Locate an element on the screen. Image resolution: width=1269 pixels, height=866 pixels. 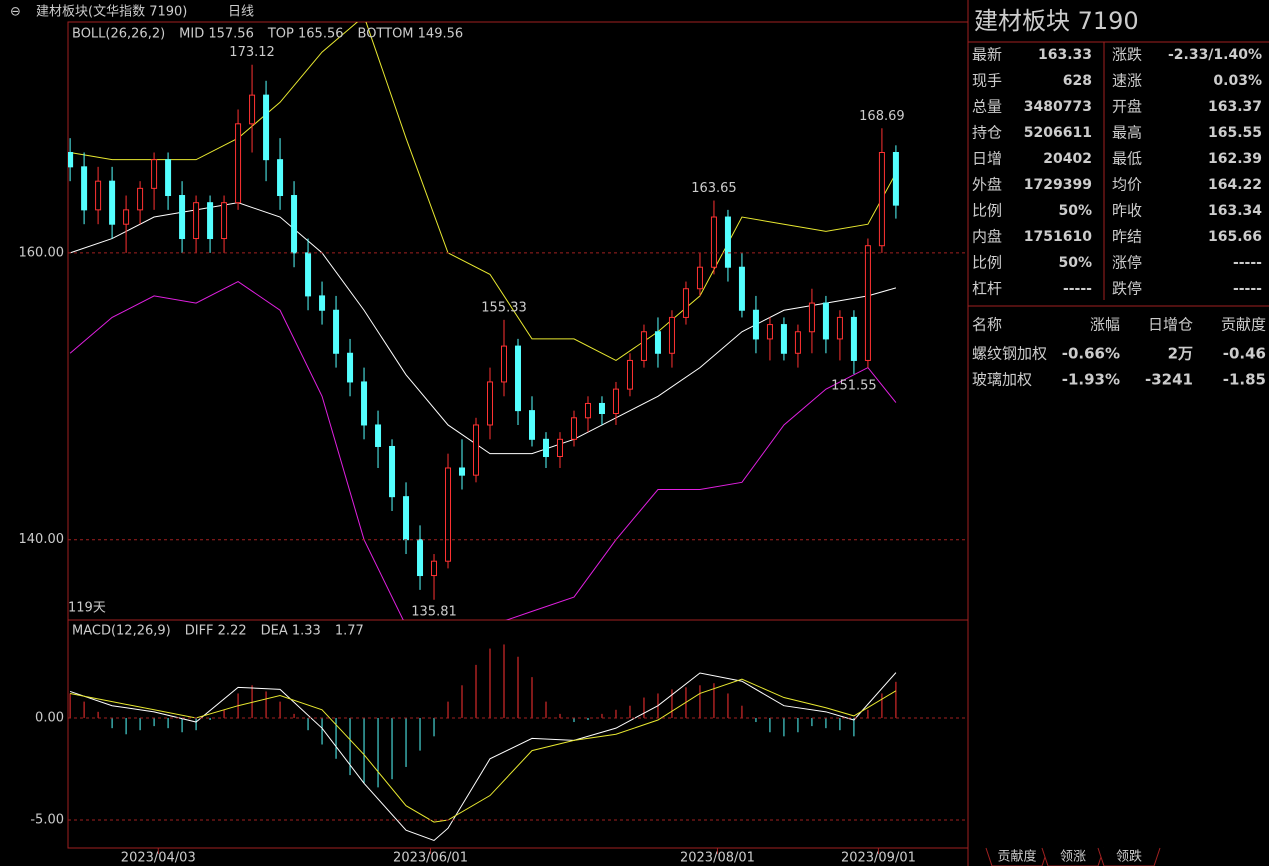
quote-label: 日增 is located at coordinates (987, 159).